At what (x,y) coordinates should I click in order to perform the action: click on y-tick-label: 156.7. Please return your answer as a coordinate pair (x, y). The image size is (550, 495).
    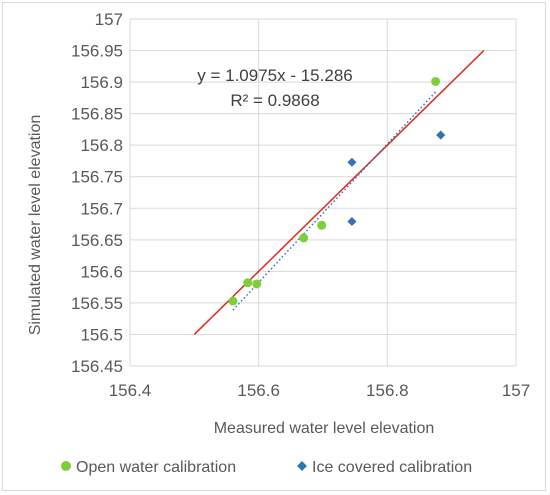
    Looking at the image, I should click on (101, 208).